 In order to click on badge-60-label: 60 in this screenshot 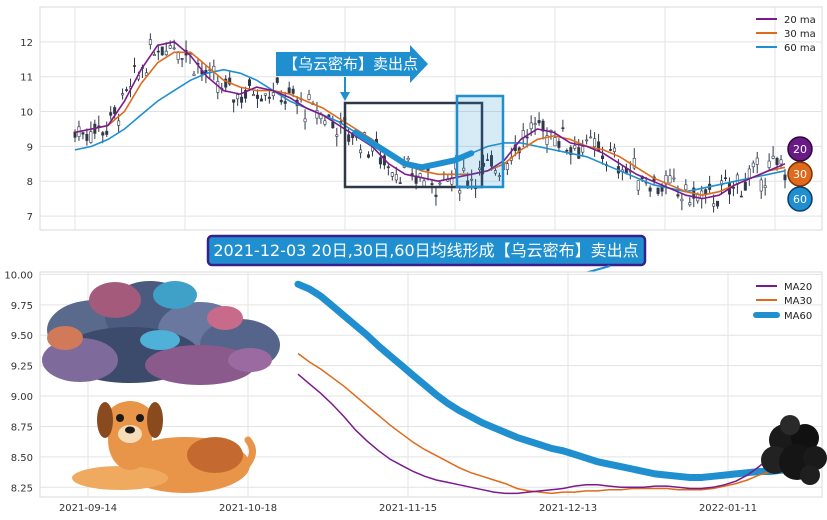, I will do `click(800, 199)`.